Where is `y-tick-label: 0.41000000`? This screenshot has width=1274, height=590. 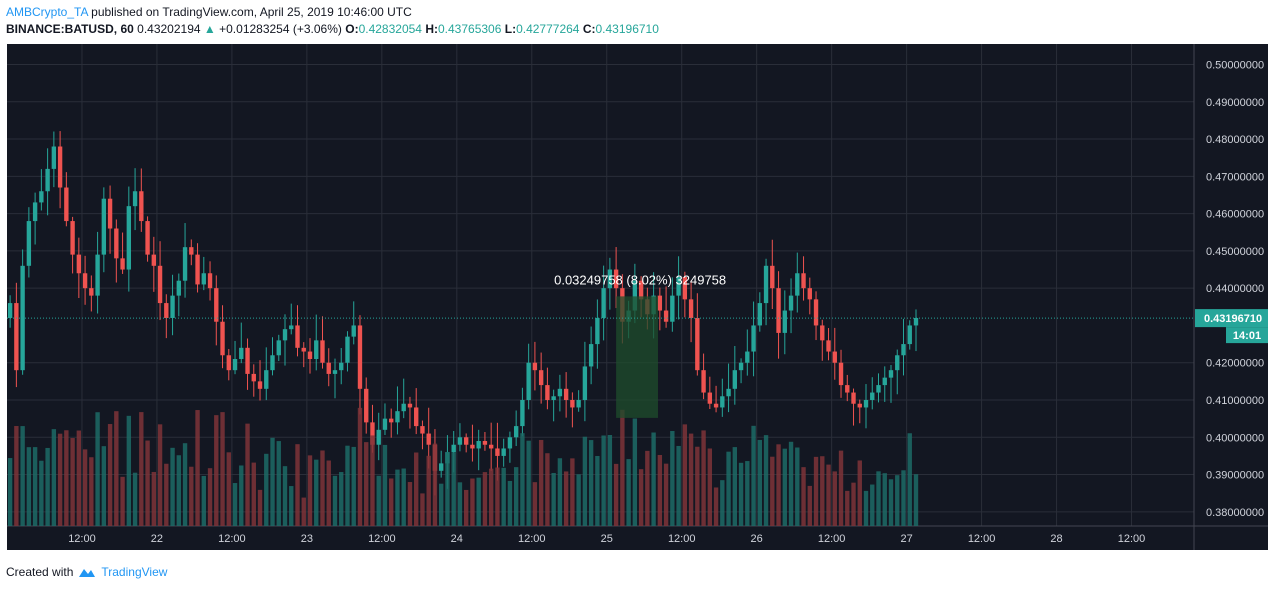
y-tick-label: 0.41000000 is located at coordinates (1235, 401).